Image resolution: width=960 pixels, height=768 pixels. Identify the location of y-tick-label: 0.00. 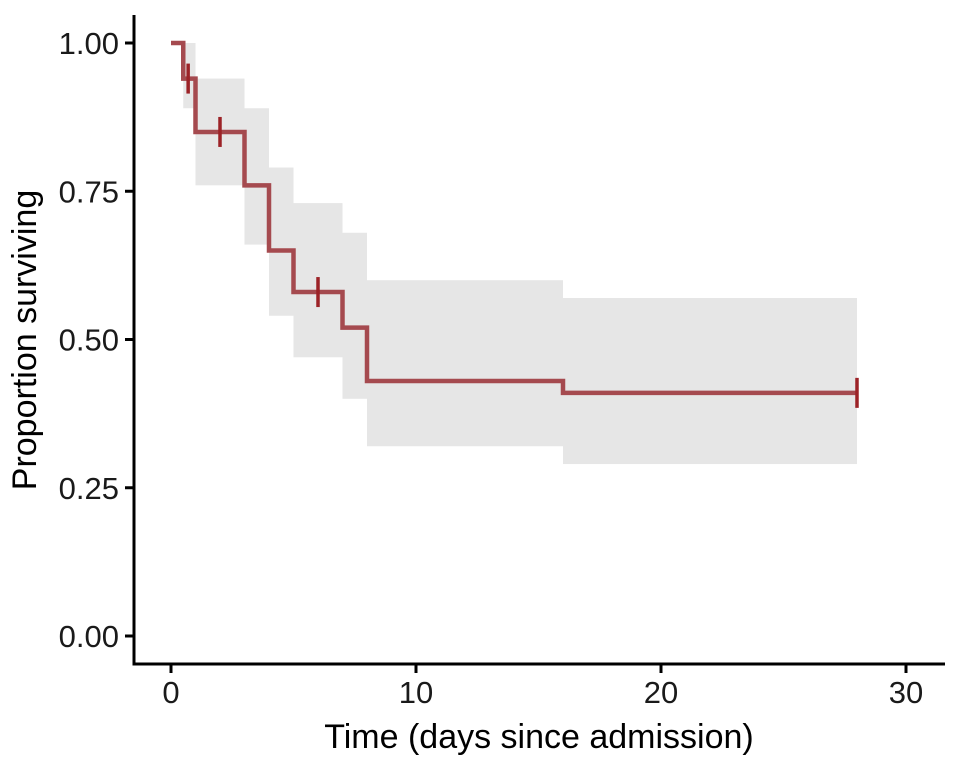
(89, 636).